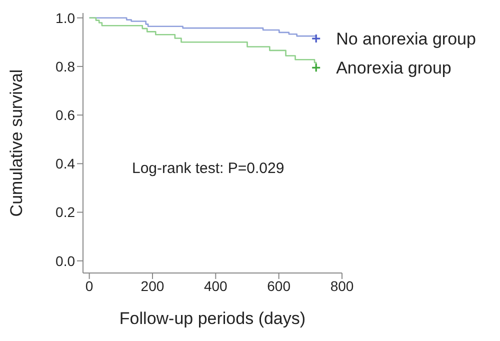 The image size is (500, 341). I want to click on y-tick-label: 1.0, so click(66, 18).